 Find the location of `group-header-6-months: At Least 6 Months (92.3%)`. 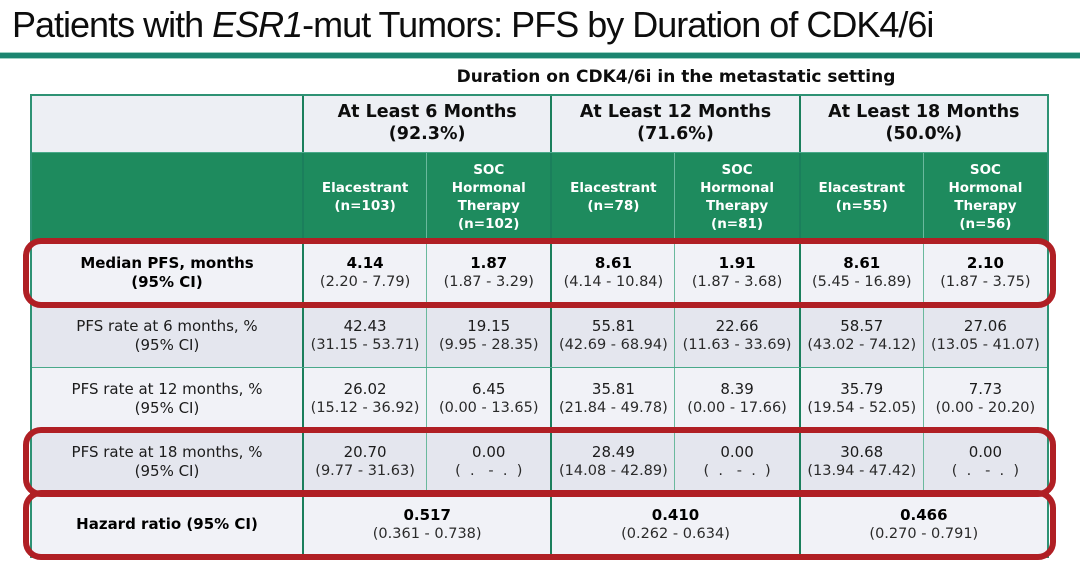

group-header-6-months: At Least 6 Months (92.3%) is located at coordinates (426, 124).